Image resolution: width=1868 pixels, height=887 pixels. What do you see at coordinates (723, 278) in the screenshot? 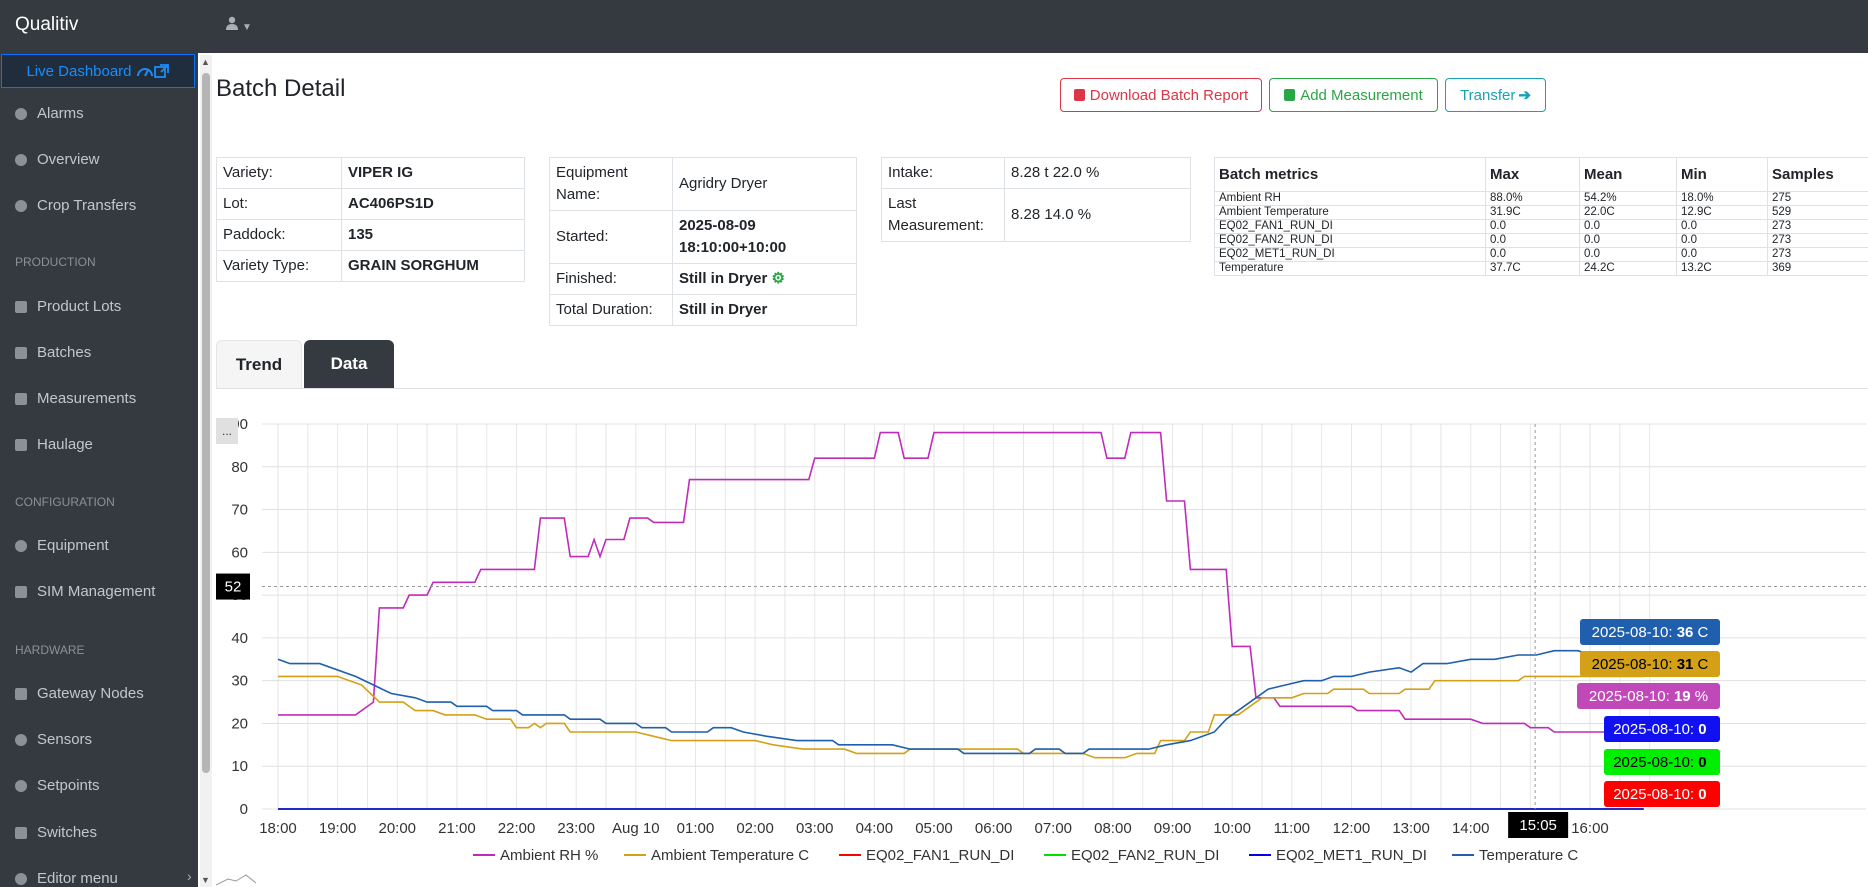
I see `finished-value: Still in Dryer` at bounding box center [723, 278].